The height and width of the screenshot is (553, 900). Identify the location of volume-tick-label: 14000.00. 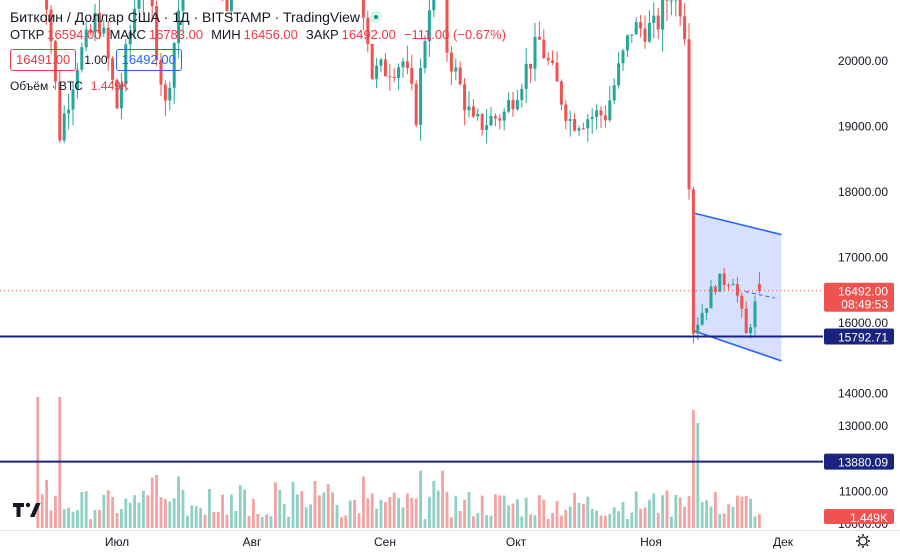
(863, 394).